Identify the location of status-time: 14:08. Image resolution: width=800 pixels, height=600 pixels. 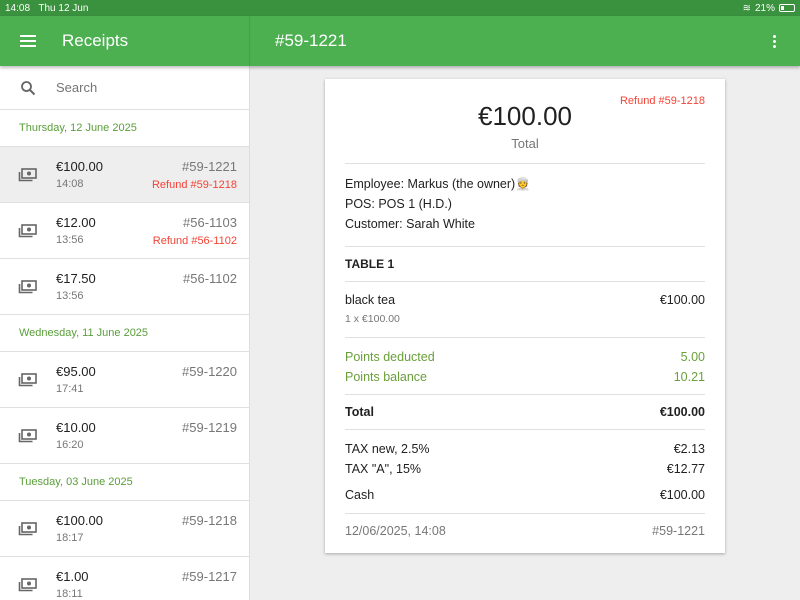
(18, 8).